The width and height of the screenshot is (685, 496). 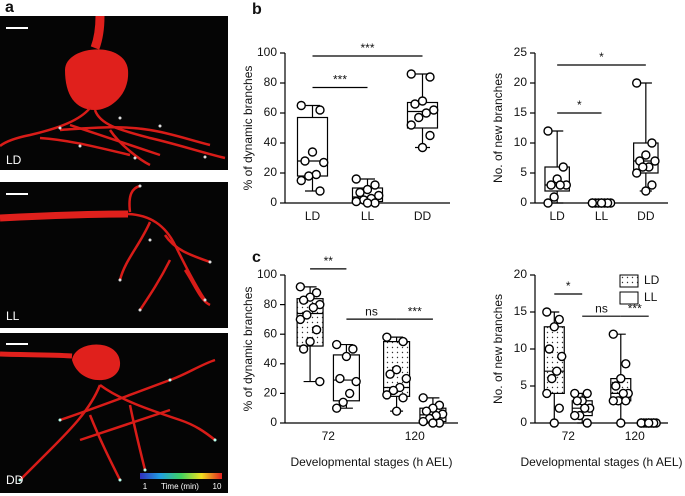 I want to click on colorbar, so click(x=181, y=476).